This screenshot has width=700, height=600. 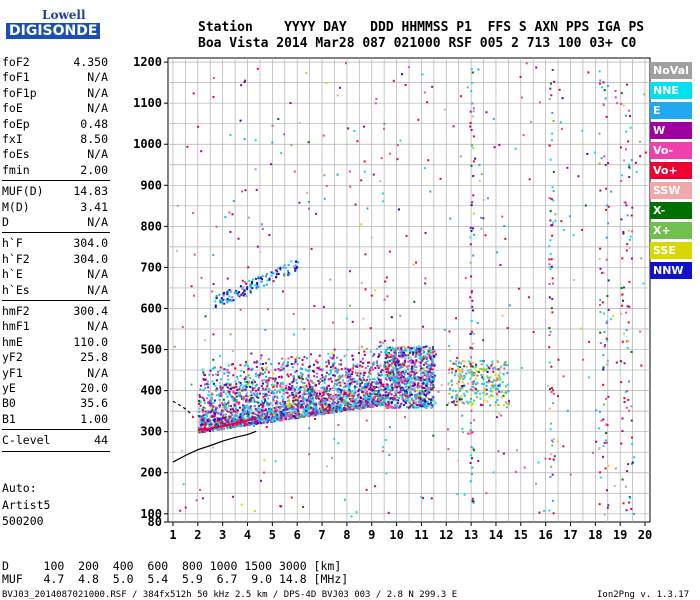 I want to click on y-tick-label: 1000, so click(x=147, y=144).